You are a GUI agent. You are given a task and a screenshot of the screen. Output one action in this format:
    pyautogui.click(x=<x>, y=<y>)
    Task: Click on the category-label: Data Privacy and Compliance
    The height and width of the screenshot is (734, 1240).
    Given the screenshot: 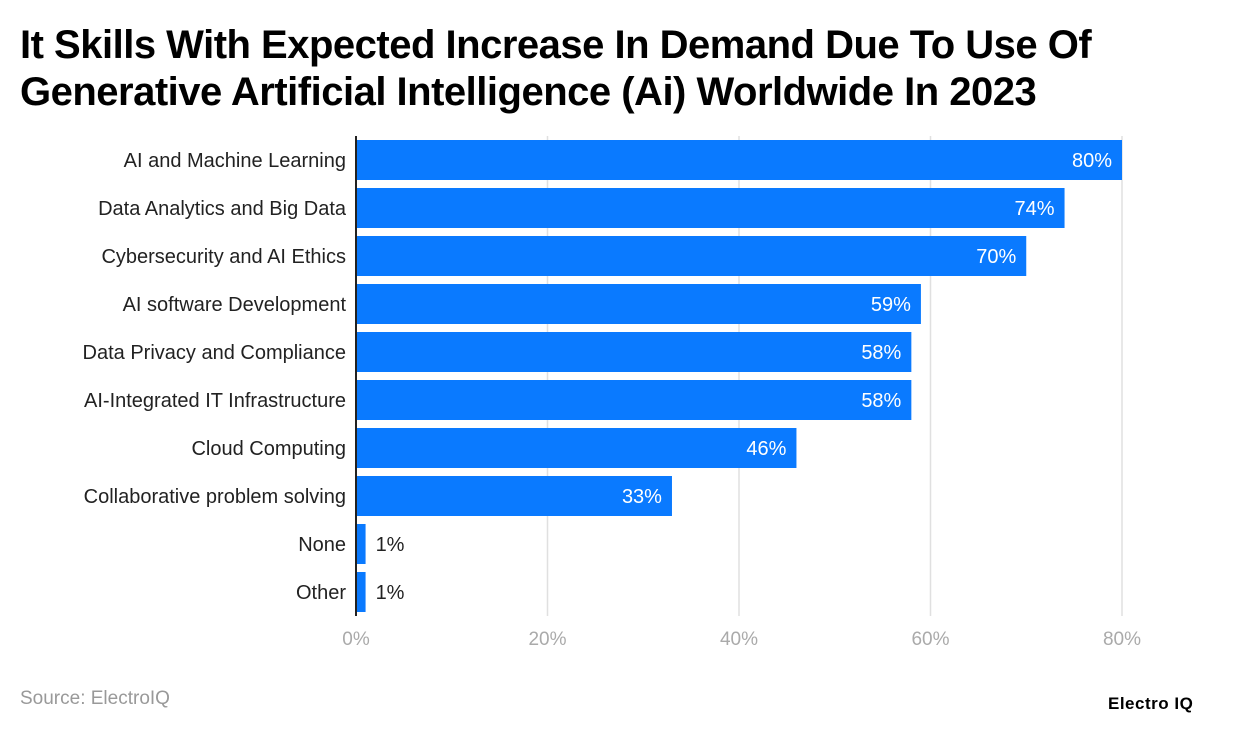 What is the action you would take?
    pyautogui.click(x=214, y=353)
    